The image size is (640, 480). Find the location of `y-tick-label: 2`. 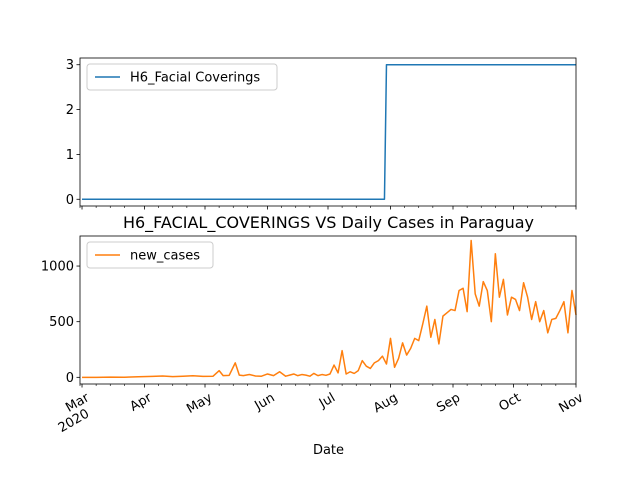

y-tick-label: 2 is located at coordinates (70, 110).